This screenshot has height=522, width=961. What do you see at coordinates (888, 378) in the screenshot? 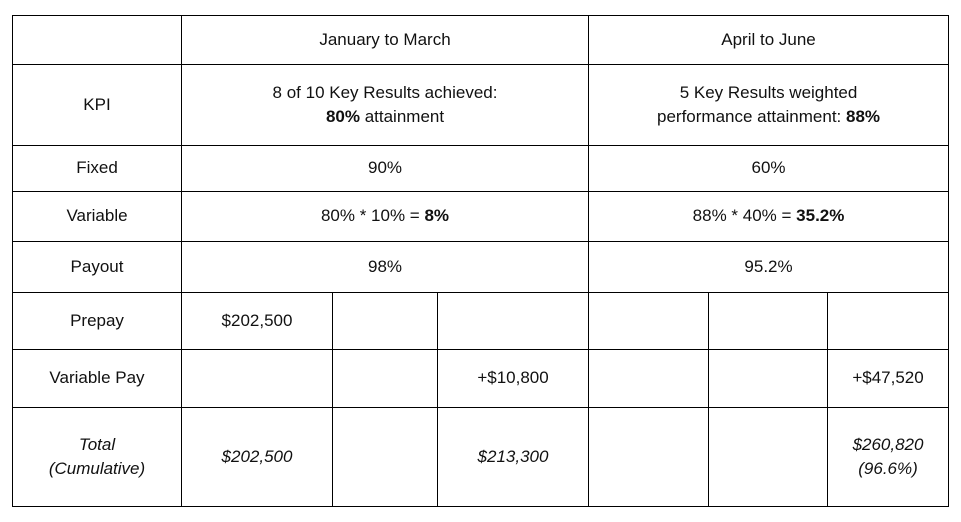
I see `variable-pay-q2-c3-cell: +$47,520` at bounding box center [888, 378].